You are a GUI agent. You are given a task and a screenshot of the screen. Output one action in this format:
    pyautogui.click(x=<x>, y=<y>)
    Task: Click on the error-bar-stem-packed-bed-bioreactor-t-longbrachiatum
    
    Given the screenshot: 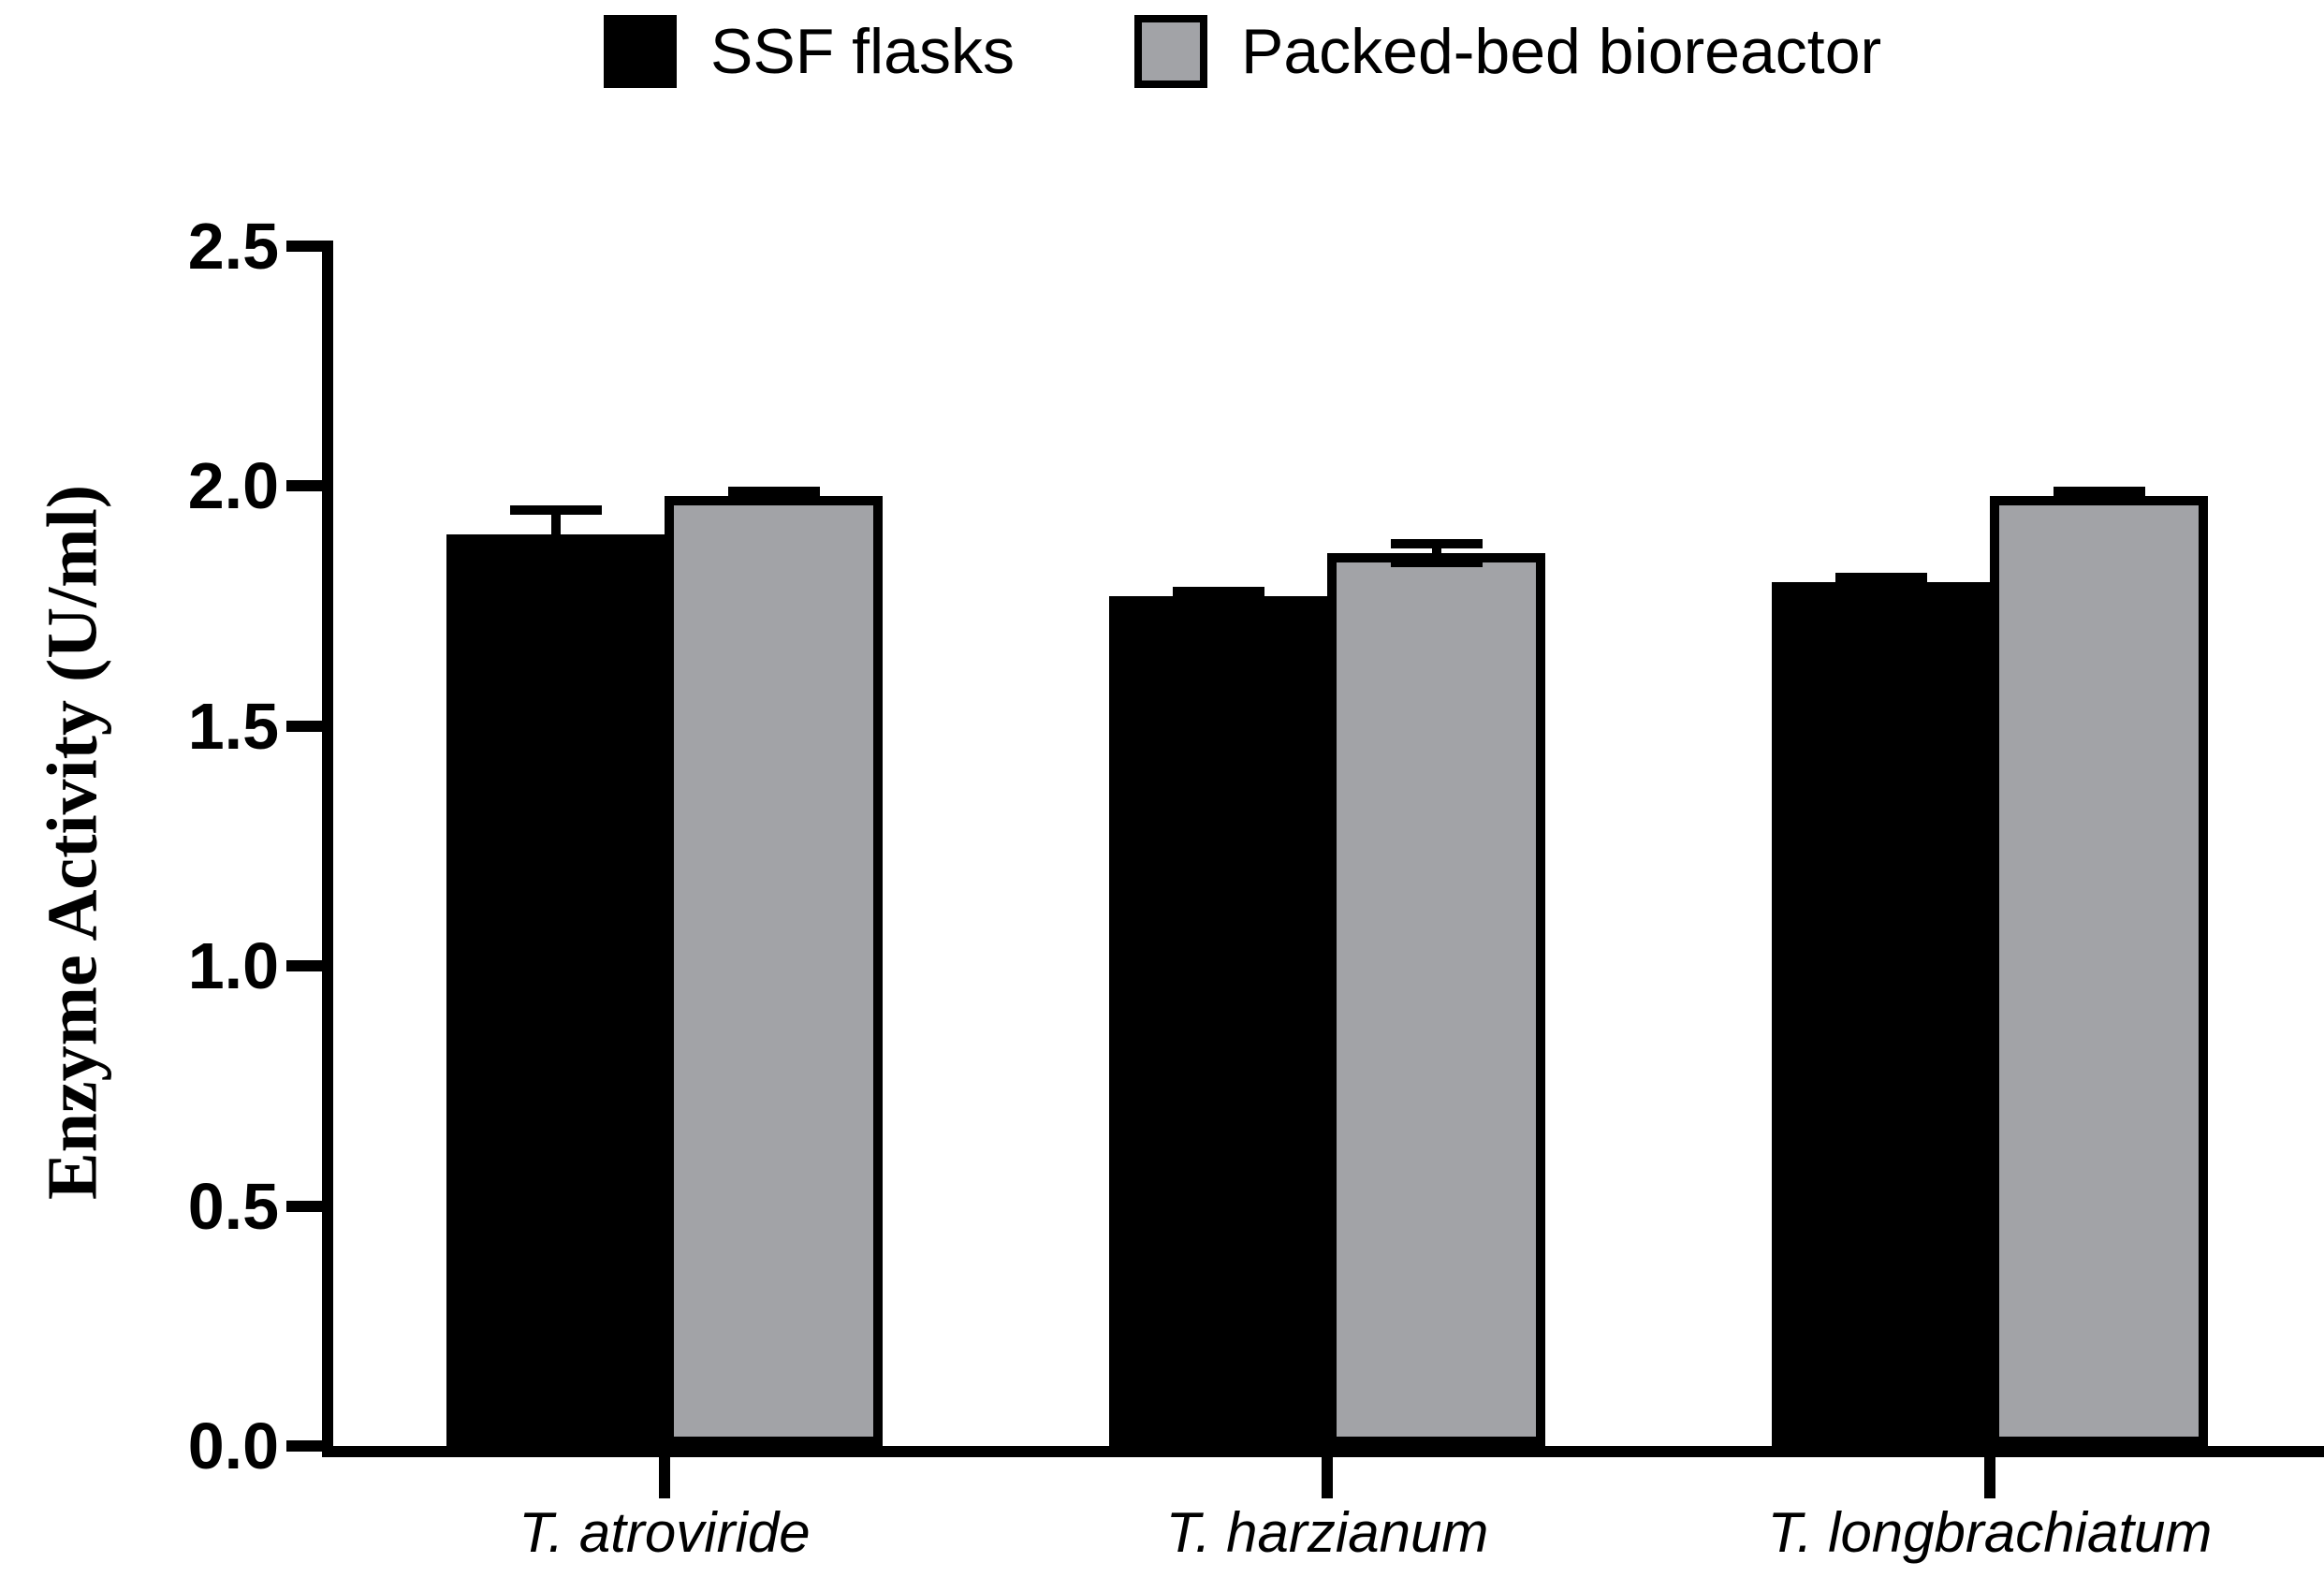 What is the action you would take?
    pyautogui.click(x=2099, y=495)
    